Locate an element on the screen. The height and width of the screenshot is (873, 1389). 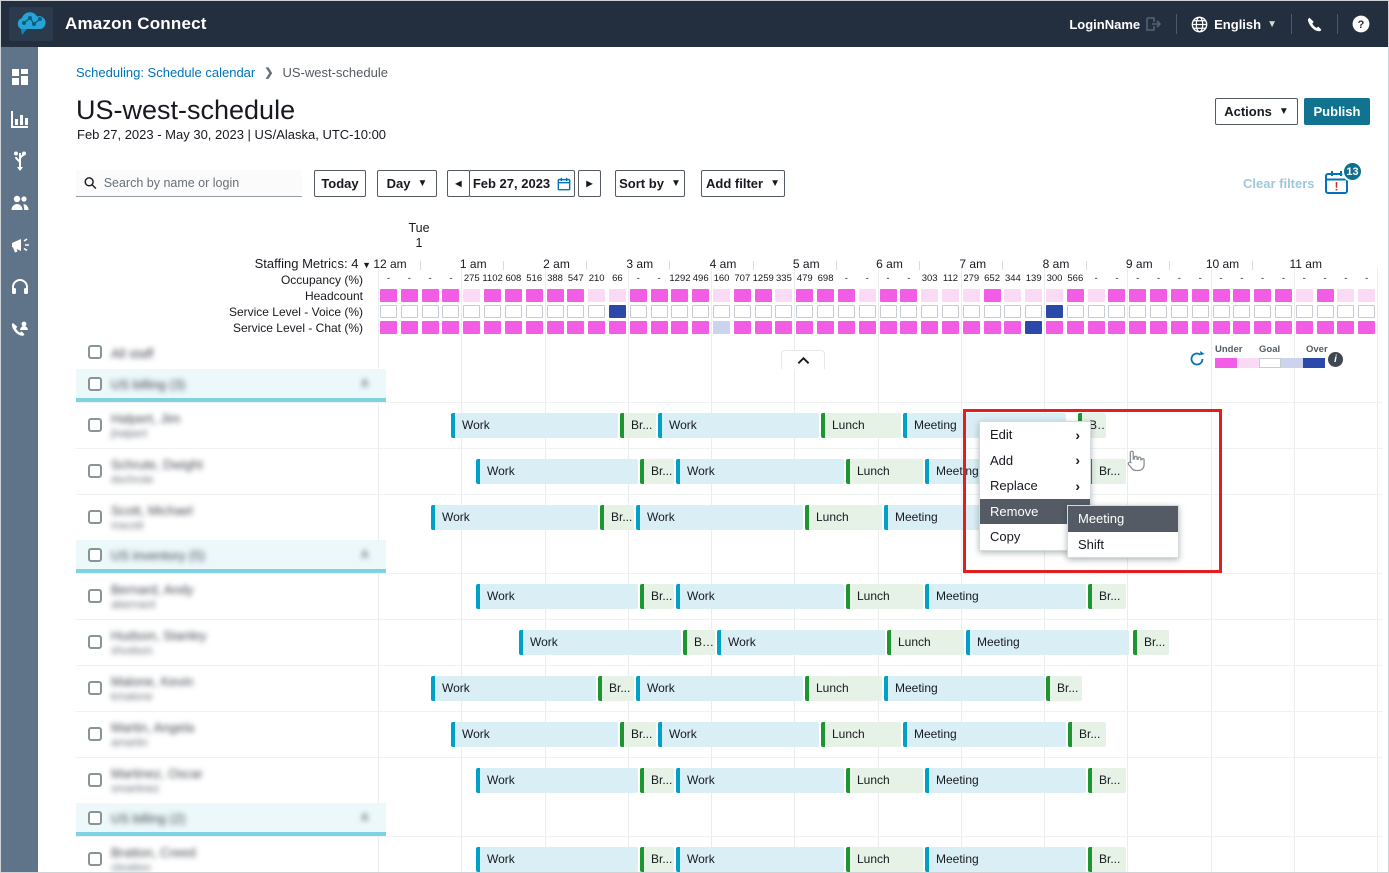
add-filter-button: Add filter ▼ is located at coordinates (743, 183).